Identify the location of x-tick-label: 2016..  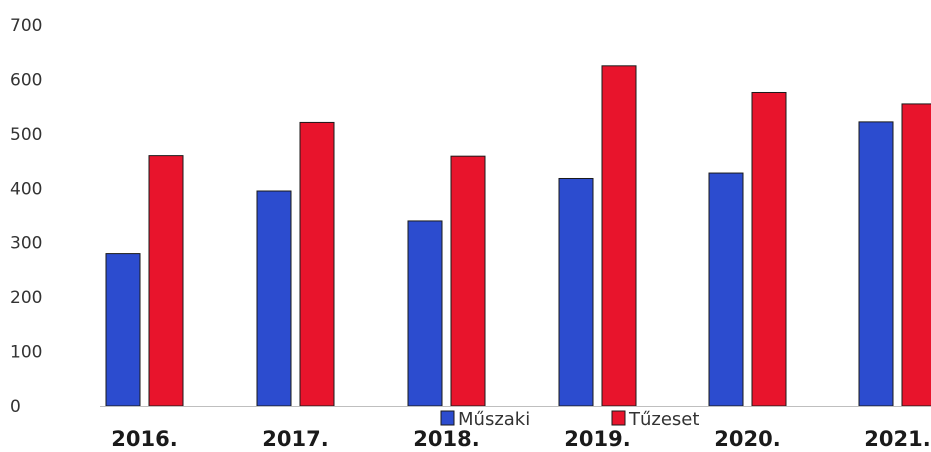
(144, 439).